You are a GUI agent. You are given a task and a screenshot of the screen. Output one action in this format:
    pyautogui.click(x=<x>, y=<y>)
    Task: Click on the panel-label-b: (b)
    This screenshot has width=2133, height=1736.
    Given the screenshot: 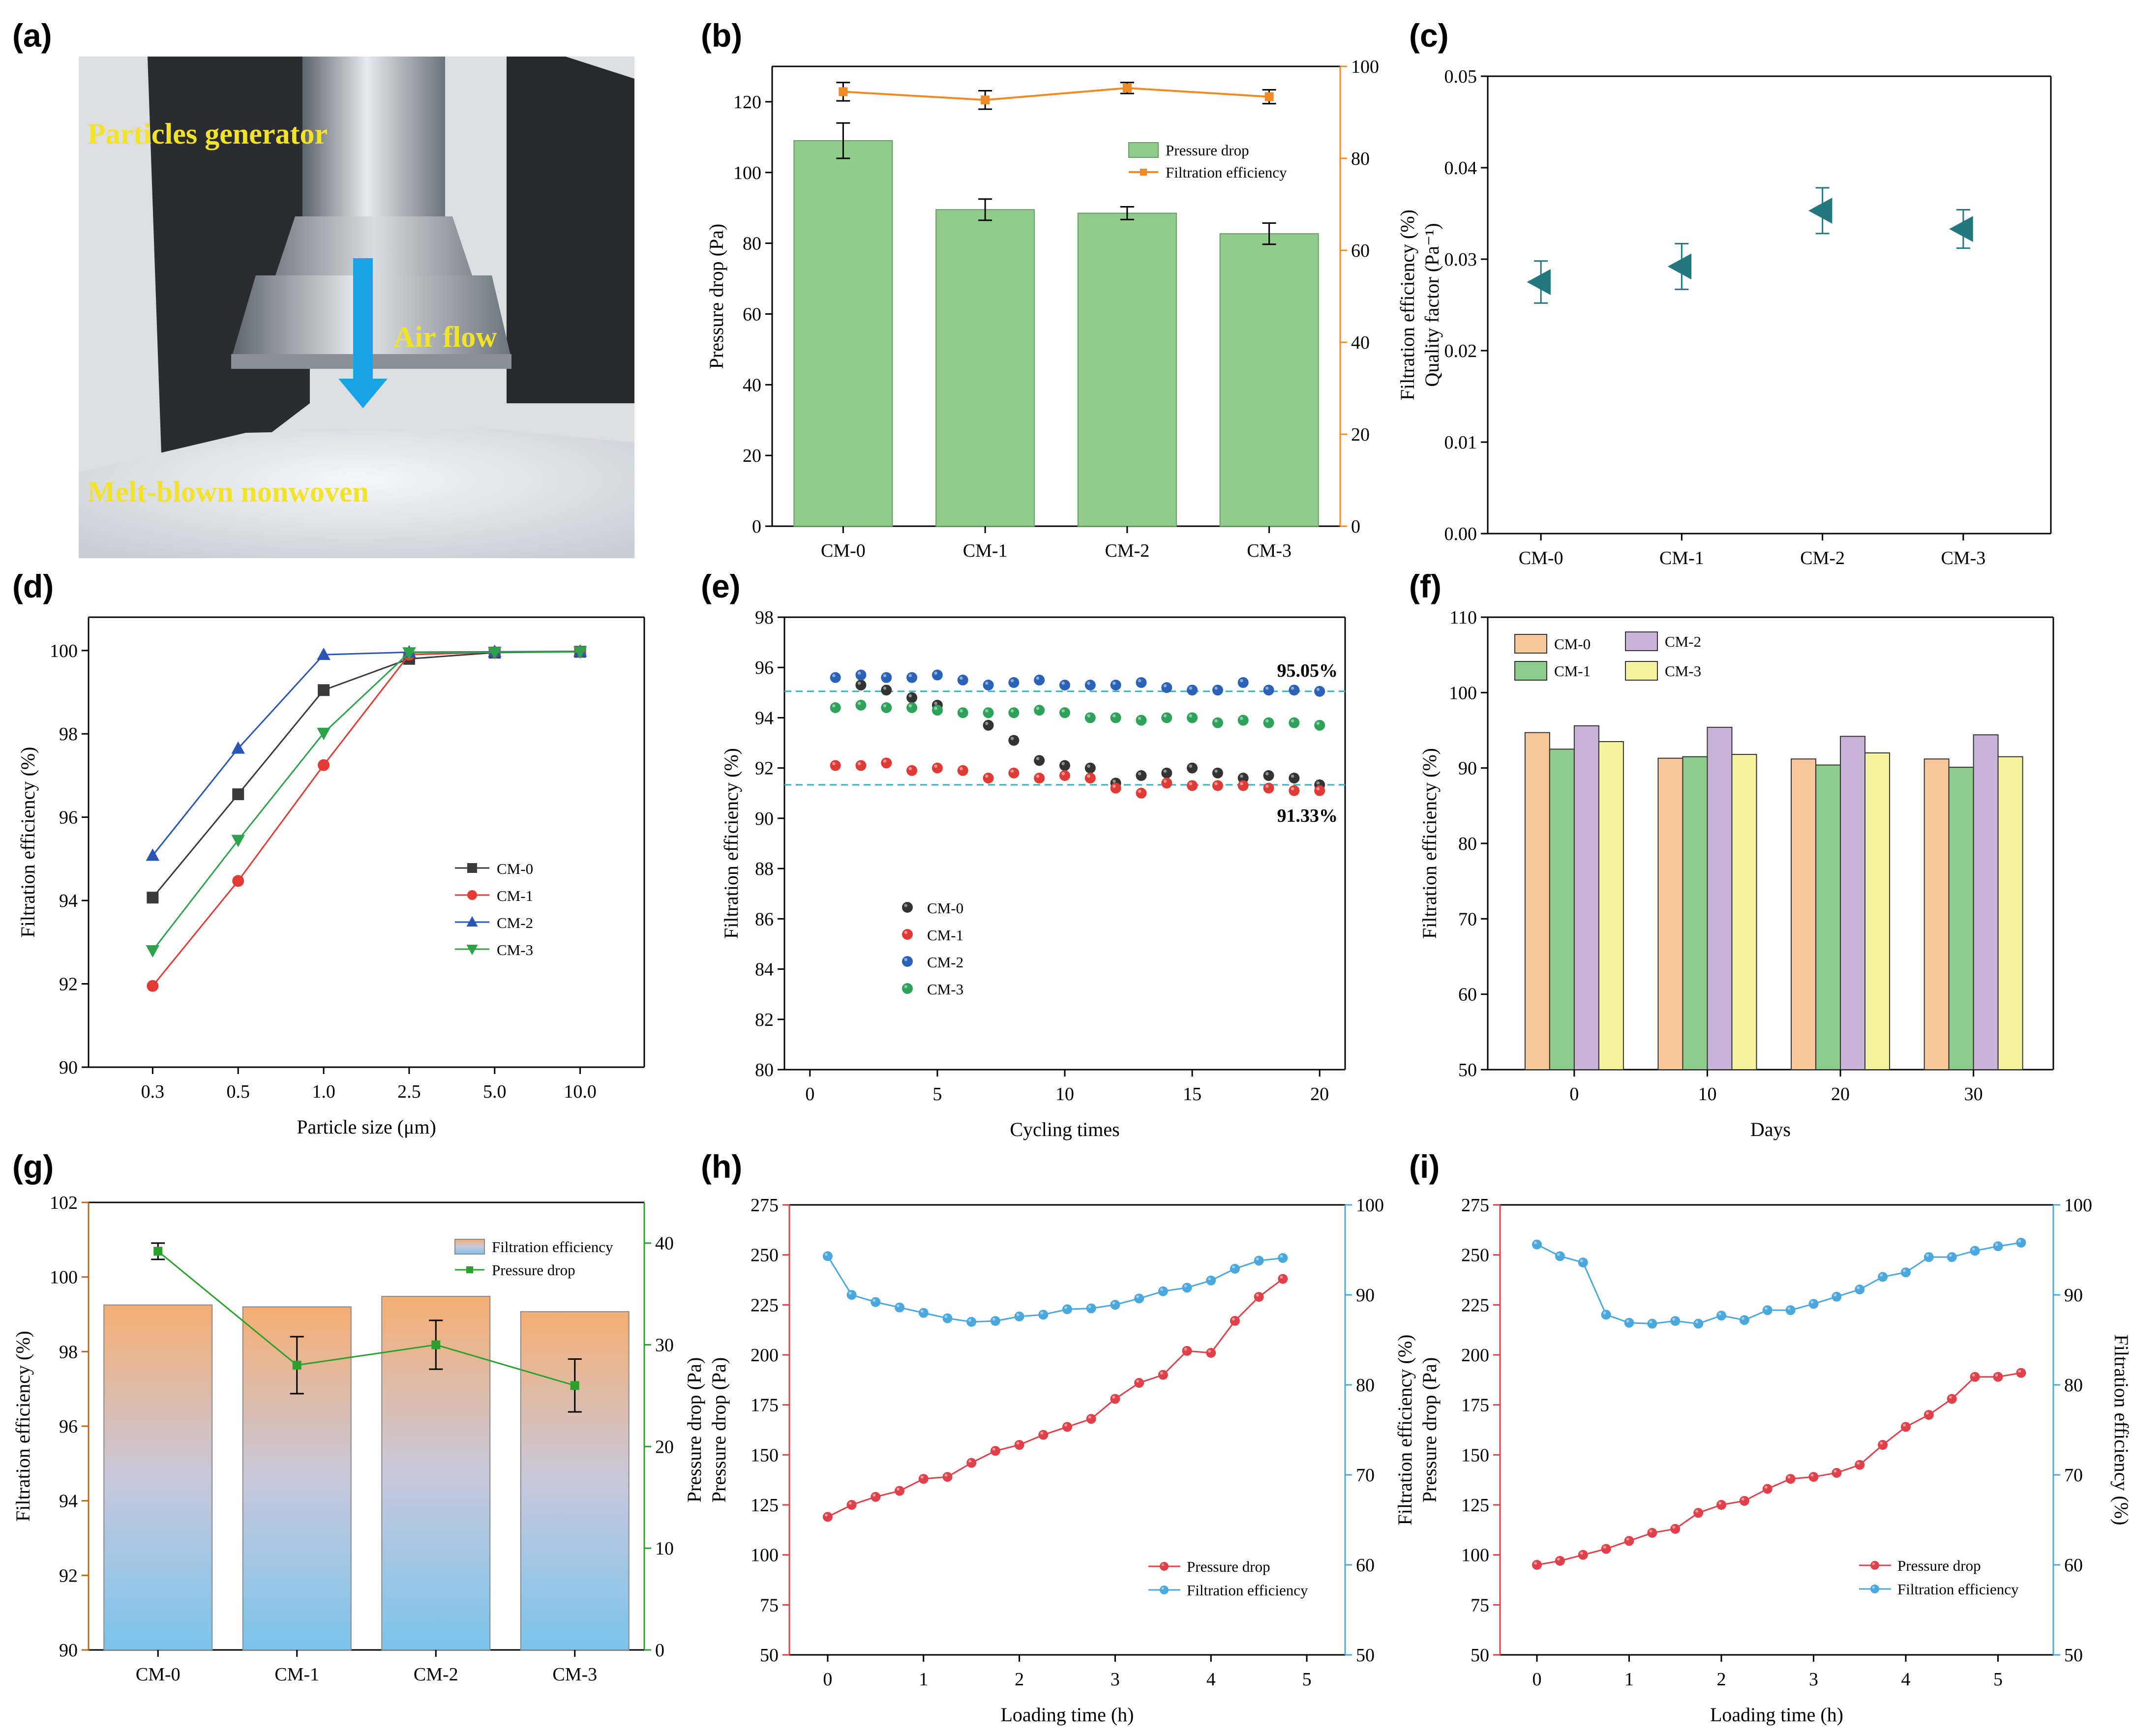 What is the action you would take?
    pyautogui.click(x=721, y=35)
    